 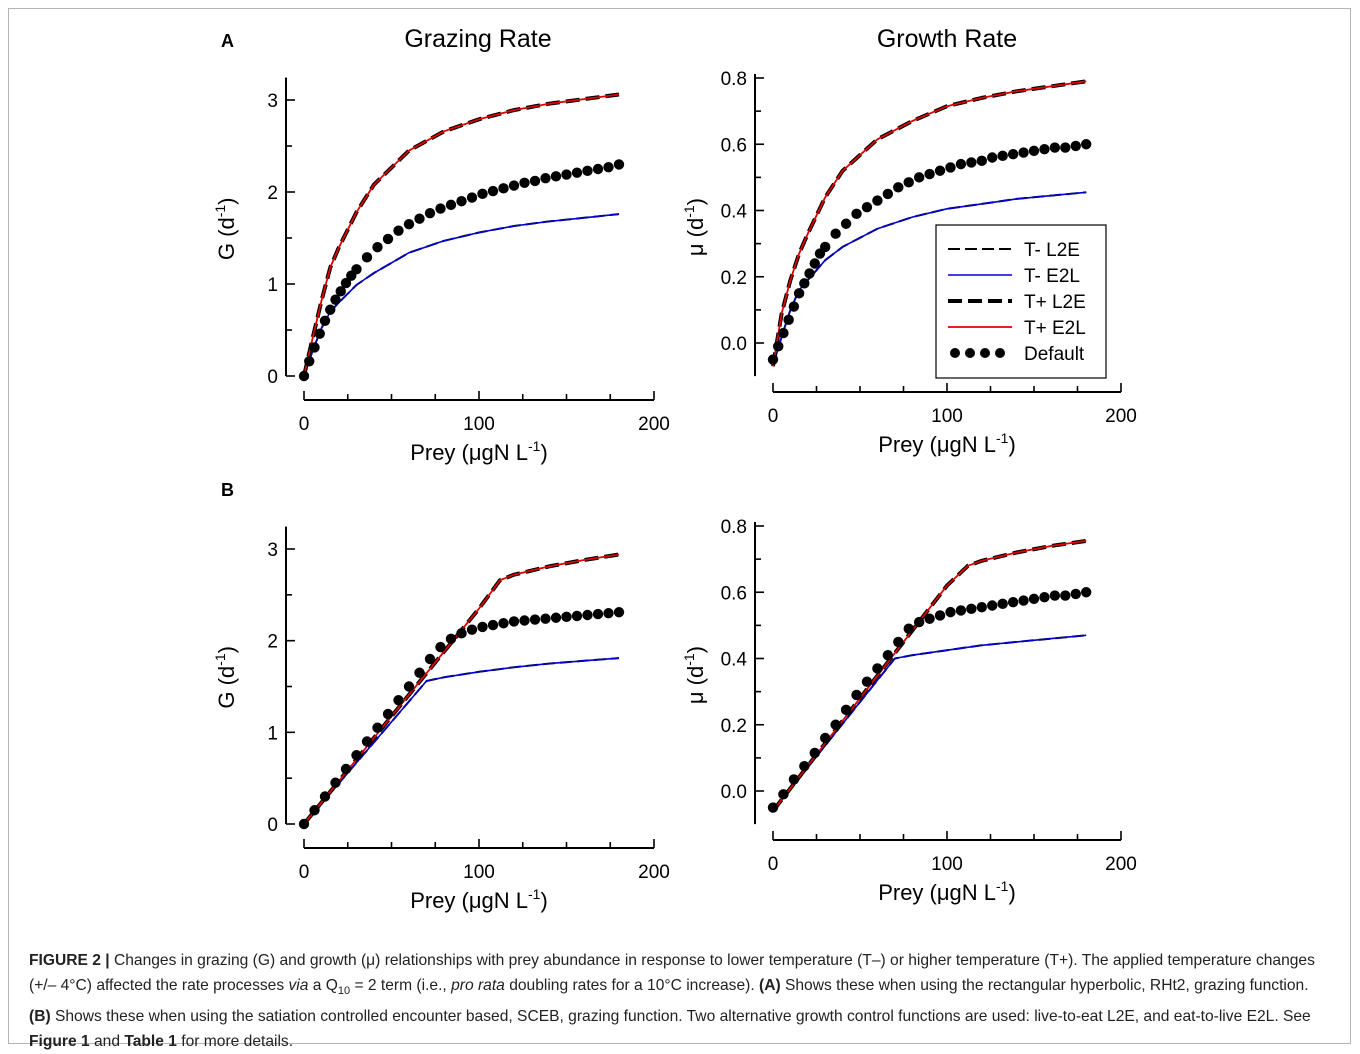 I want to click on y-tick-label: 1, so click(x=272, y=285).